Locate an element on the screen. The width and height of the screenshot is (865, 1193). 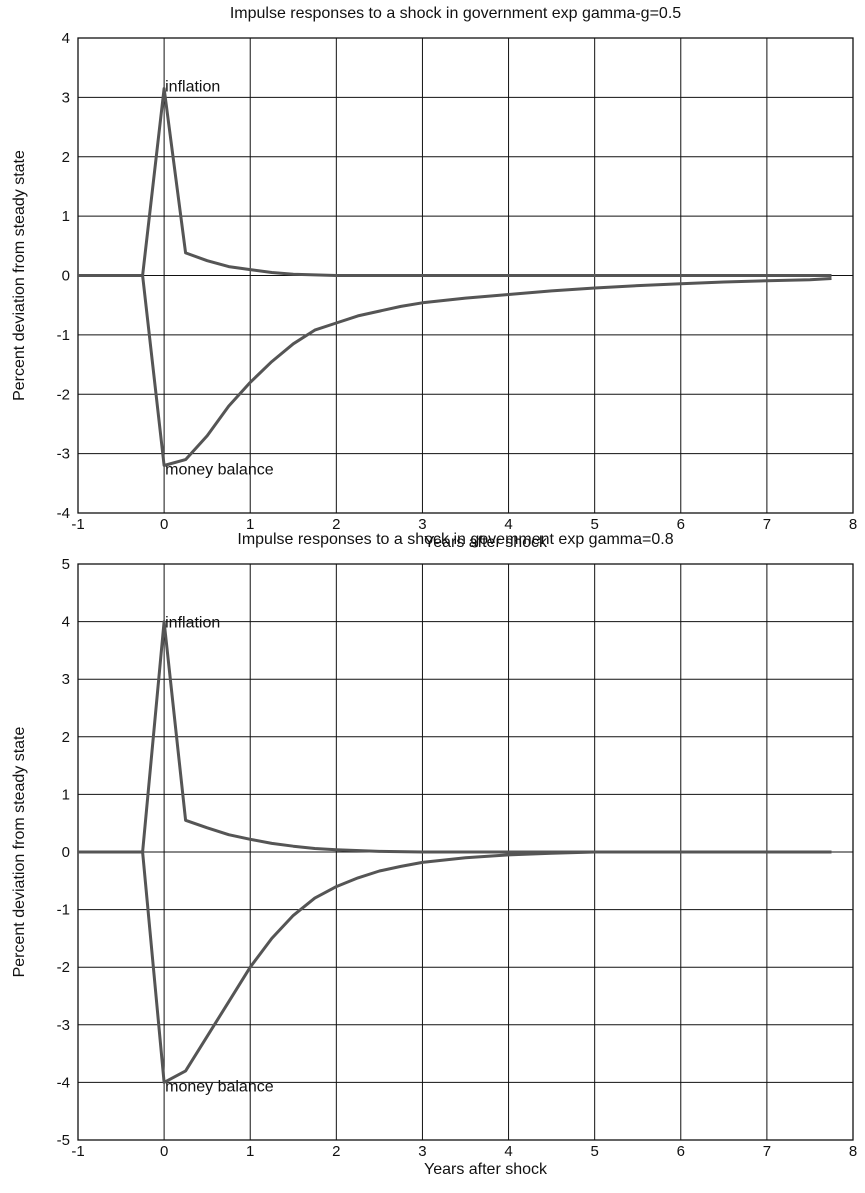
series-line-money-balance is located at coordinates (455, 370).